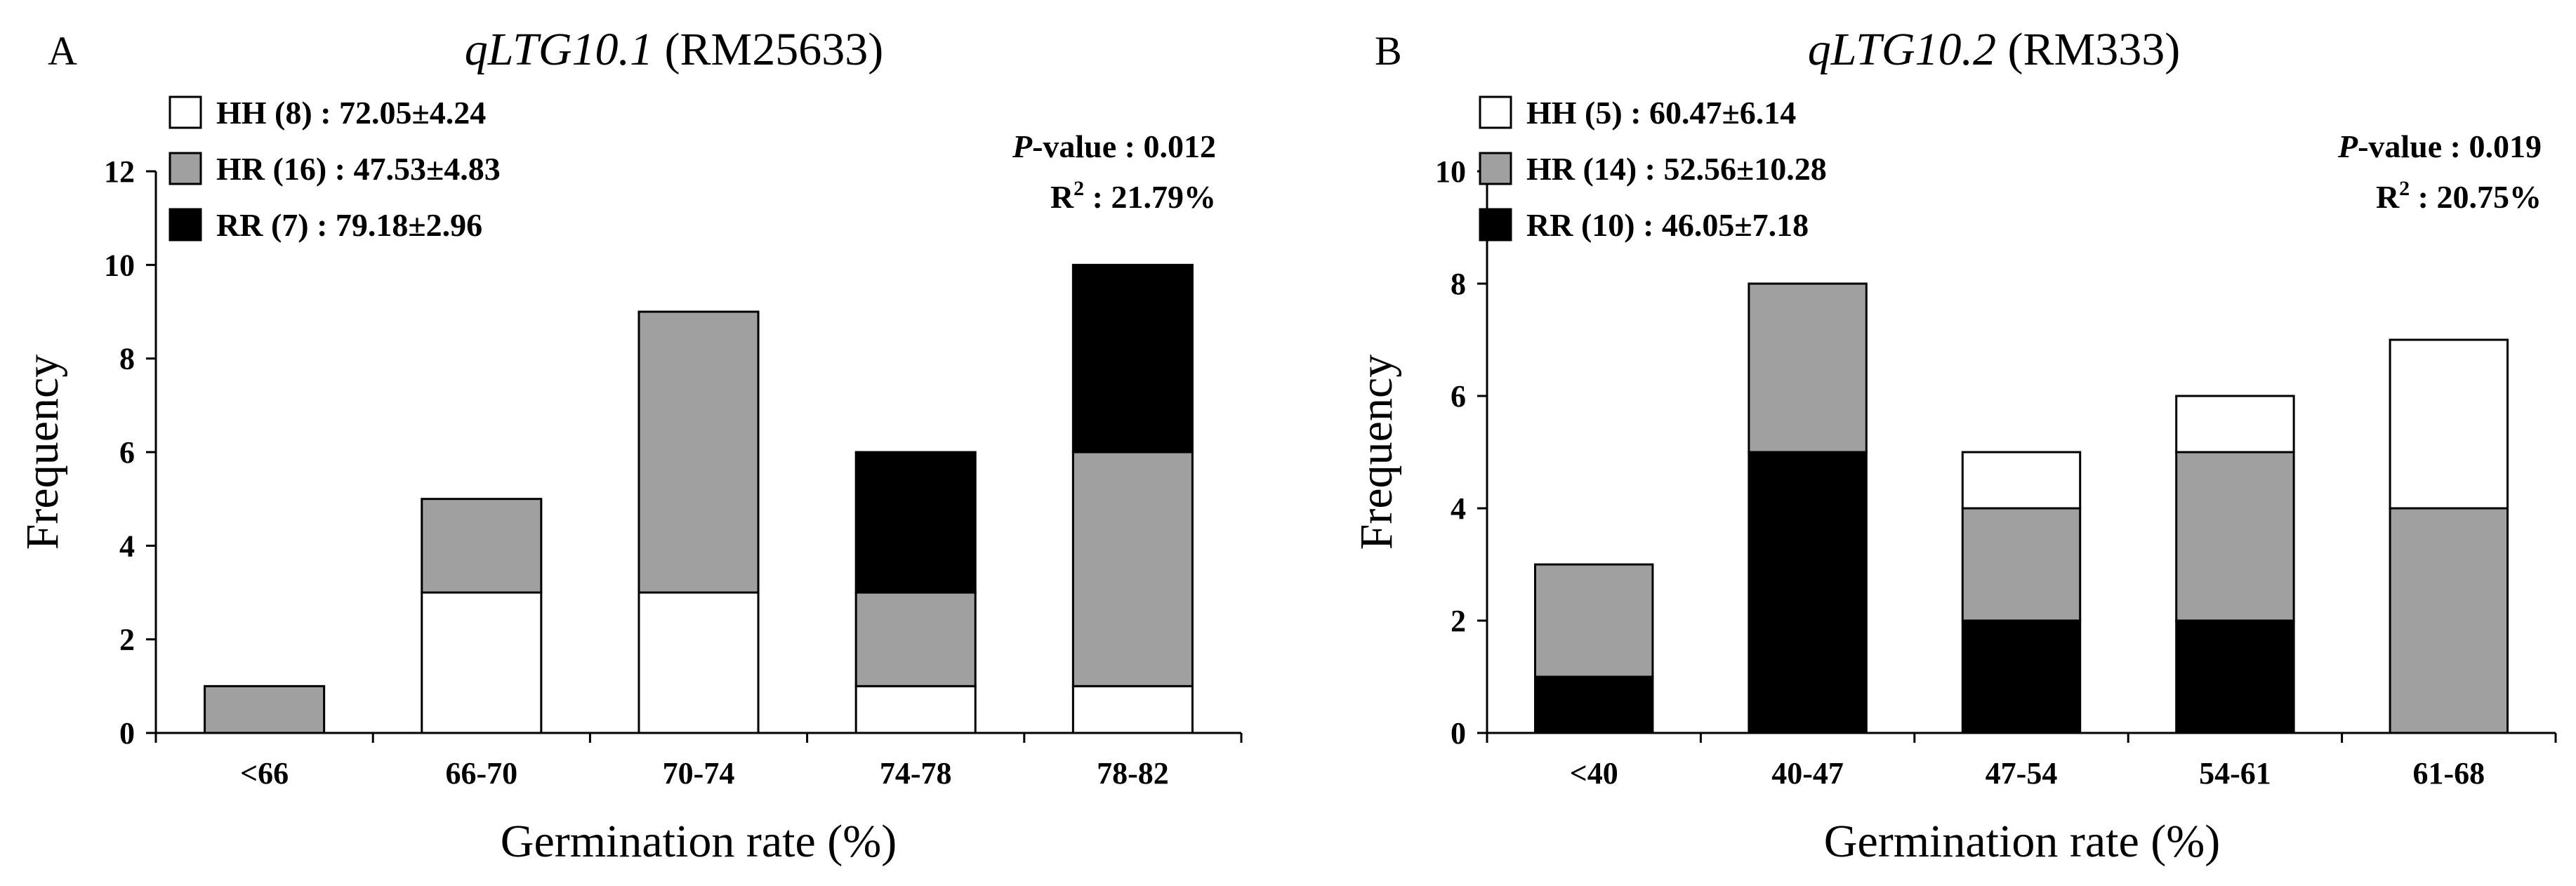 The height and width of the screenshot is (886, 2576). I want to click on x-tick-label: 54-61, so click(2235, 773).